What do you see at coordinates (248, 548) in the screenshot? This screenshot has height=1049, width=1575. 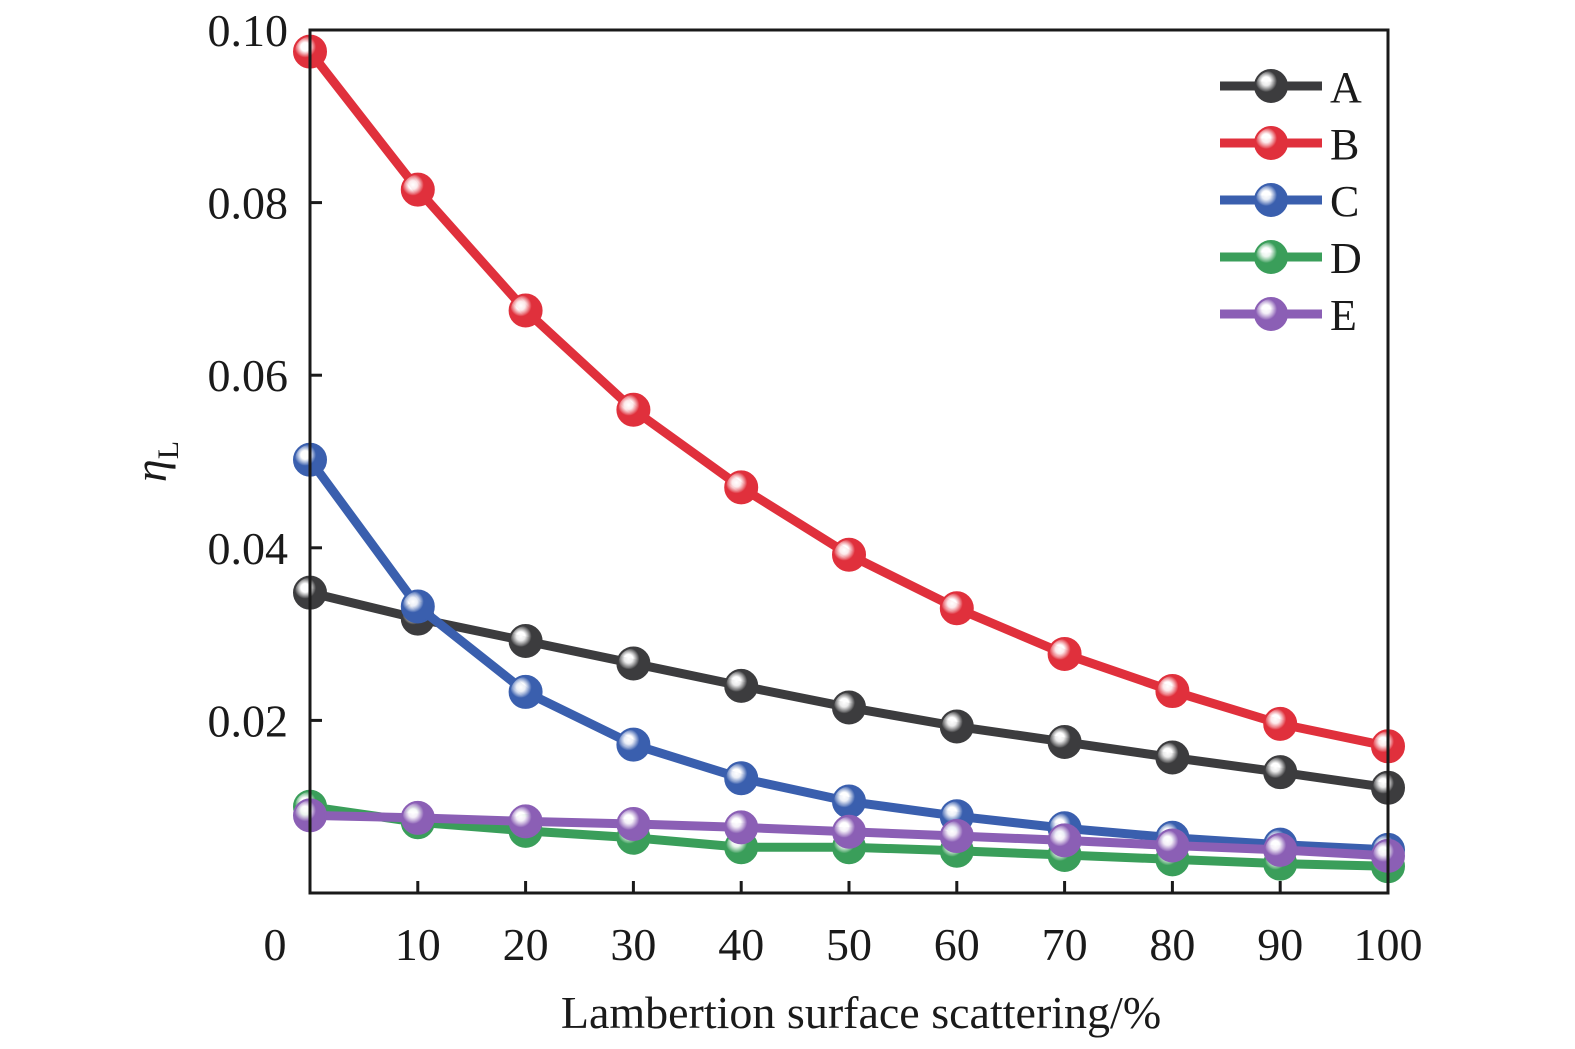 I see `y-tick-label: 0.04` at bounding box center [248, 548].